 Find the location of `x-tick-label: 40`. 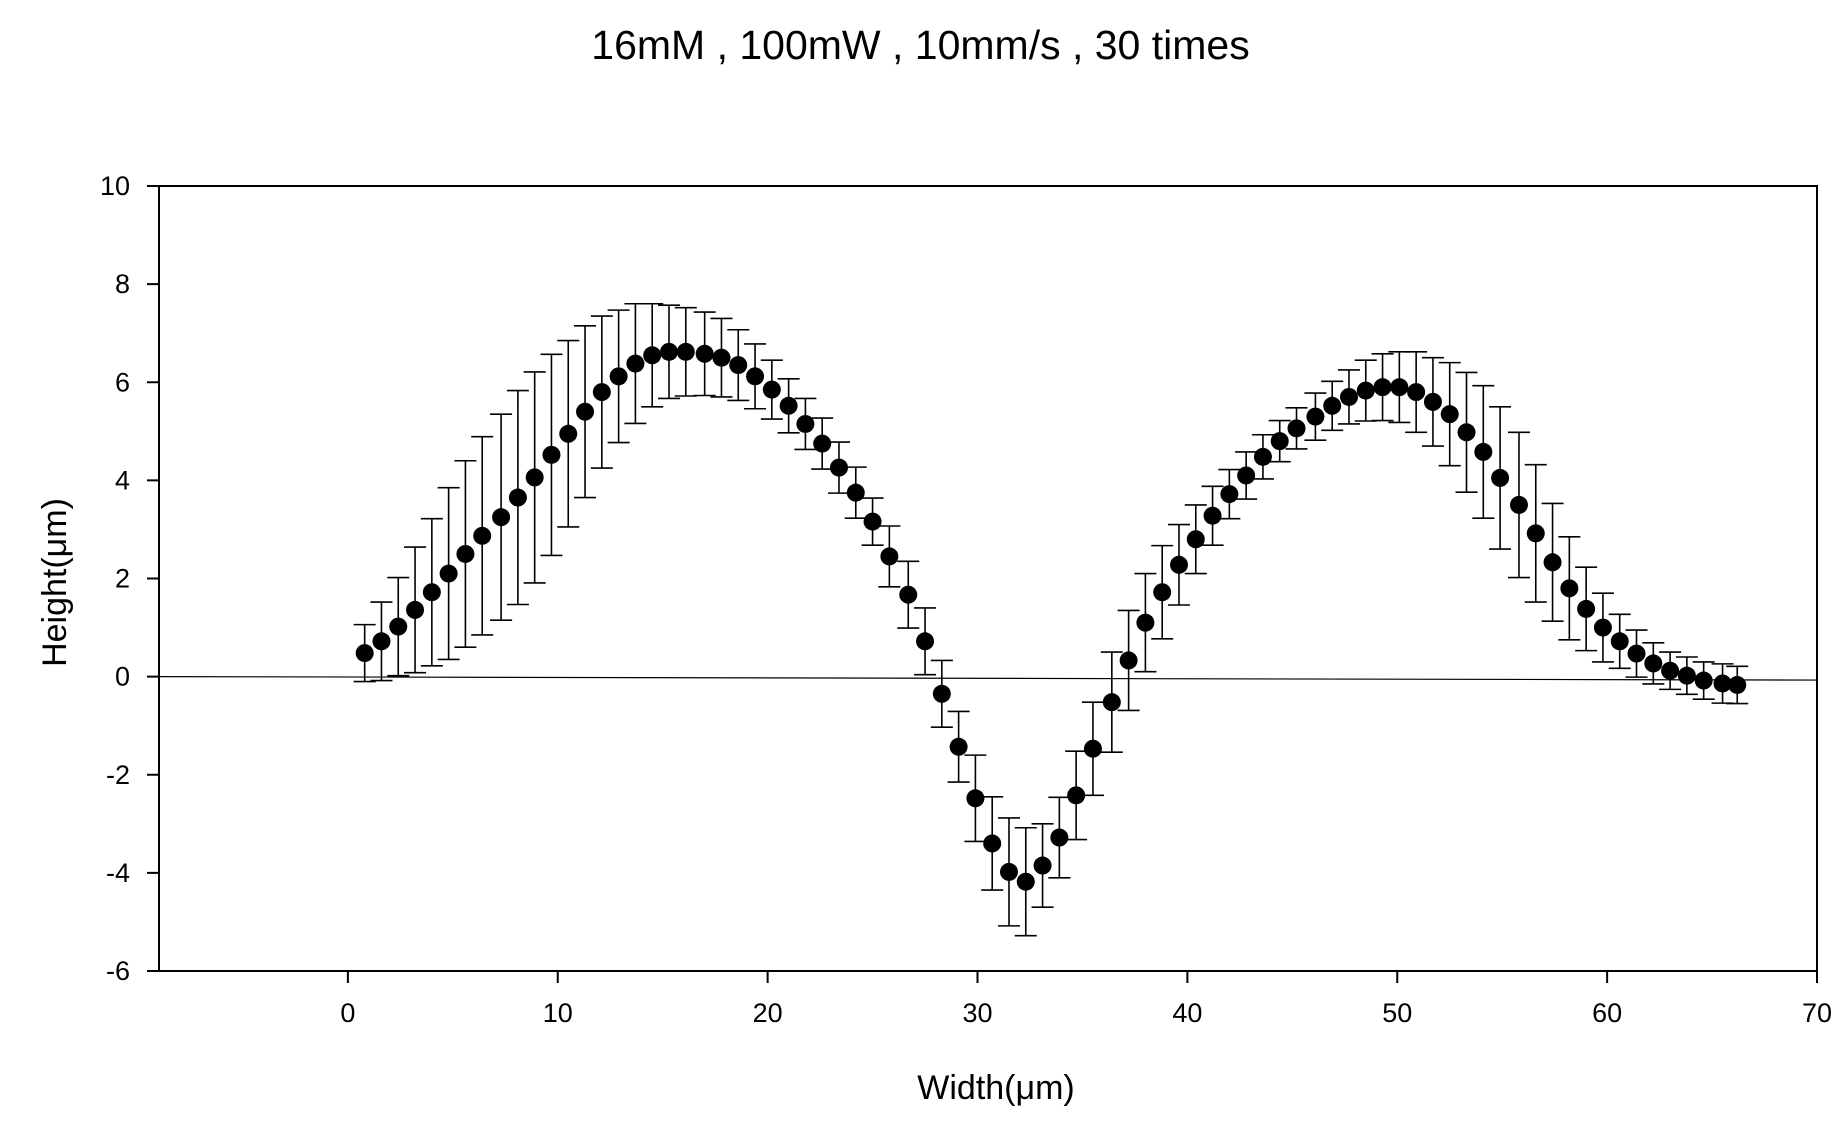

x-tick-label: 40 is located at coordinates (1187, 1013).